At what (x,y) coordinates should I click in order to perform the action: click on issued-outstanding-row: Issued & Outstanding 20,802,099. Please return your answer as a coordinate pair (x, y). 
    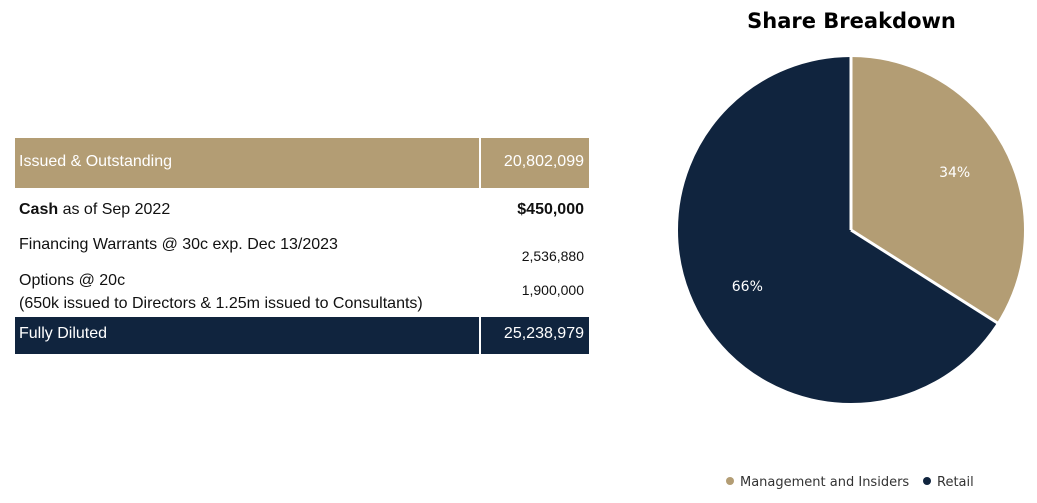
    Looking at the image, I should click on (302, 163).